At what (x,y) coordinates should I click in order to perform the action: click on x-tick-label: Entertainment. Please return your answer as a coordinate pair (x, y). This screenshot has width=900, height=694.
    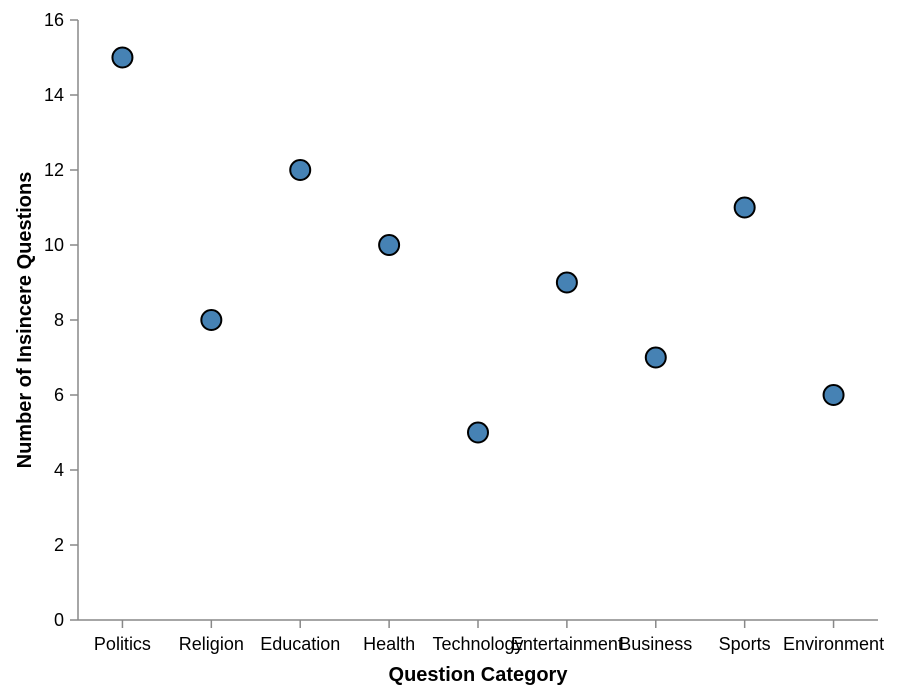
    Looking at the image, I should click on (567, 644).